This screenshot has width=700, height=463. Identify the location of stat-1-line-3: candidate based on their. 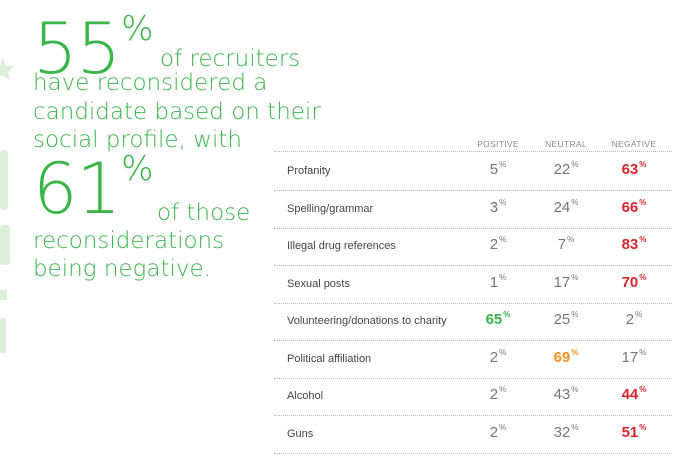
(177, 112).